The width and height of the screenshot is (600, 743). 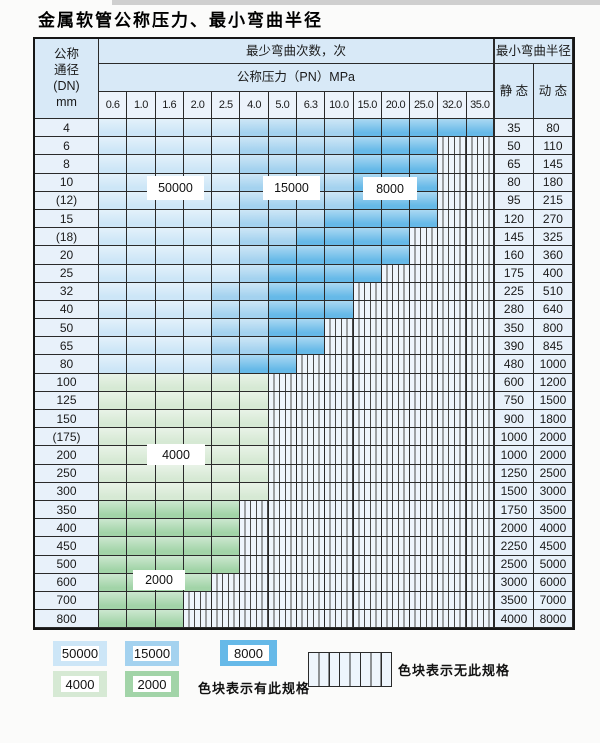 I want to click on dn-cell: (18), so click(x=67, y=237).